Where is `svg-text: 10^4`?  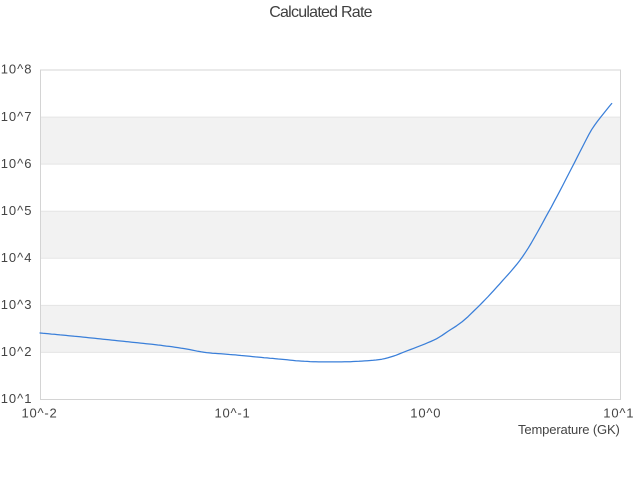 svg-text: 10^4 is located at coordinates (17, 257).